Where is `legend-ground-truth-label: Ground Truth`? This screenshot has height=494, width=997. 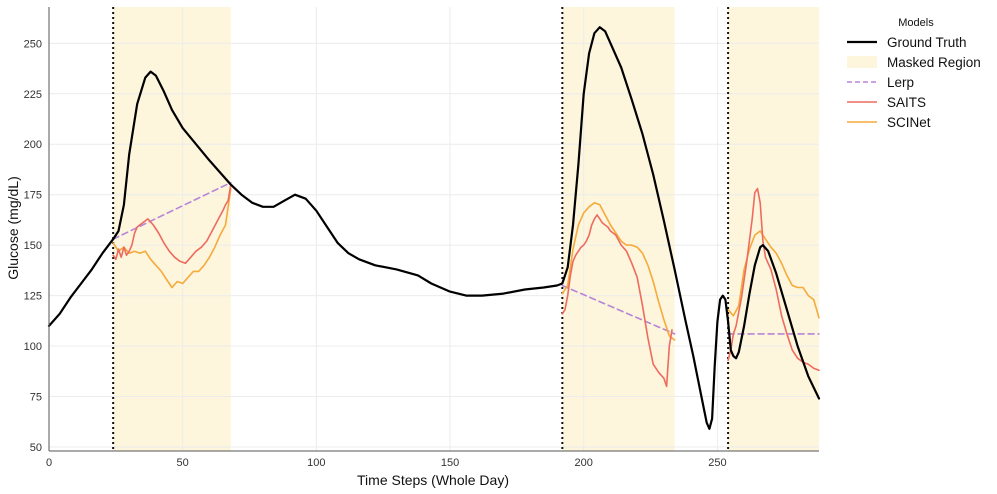 legend-ground-truth-label: Ground Truth is located at coordinates (927, 42).